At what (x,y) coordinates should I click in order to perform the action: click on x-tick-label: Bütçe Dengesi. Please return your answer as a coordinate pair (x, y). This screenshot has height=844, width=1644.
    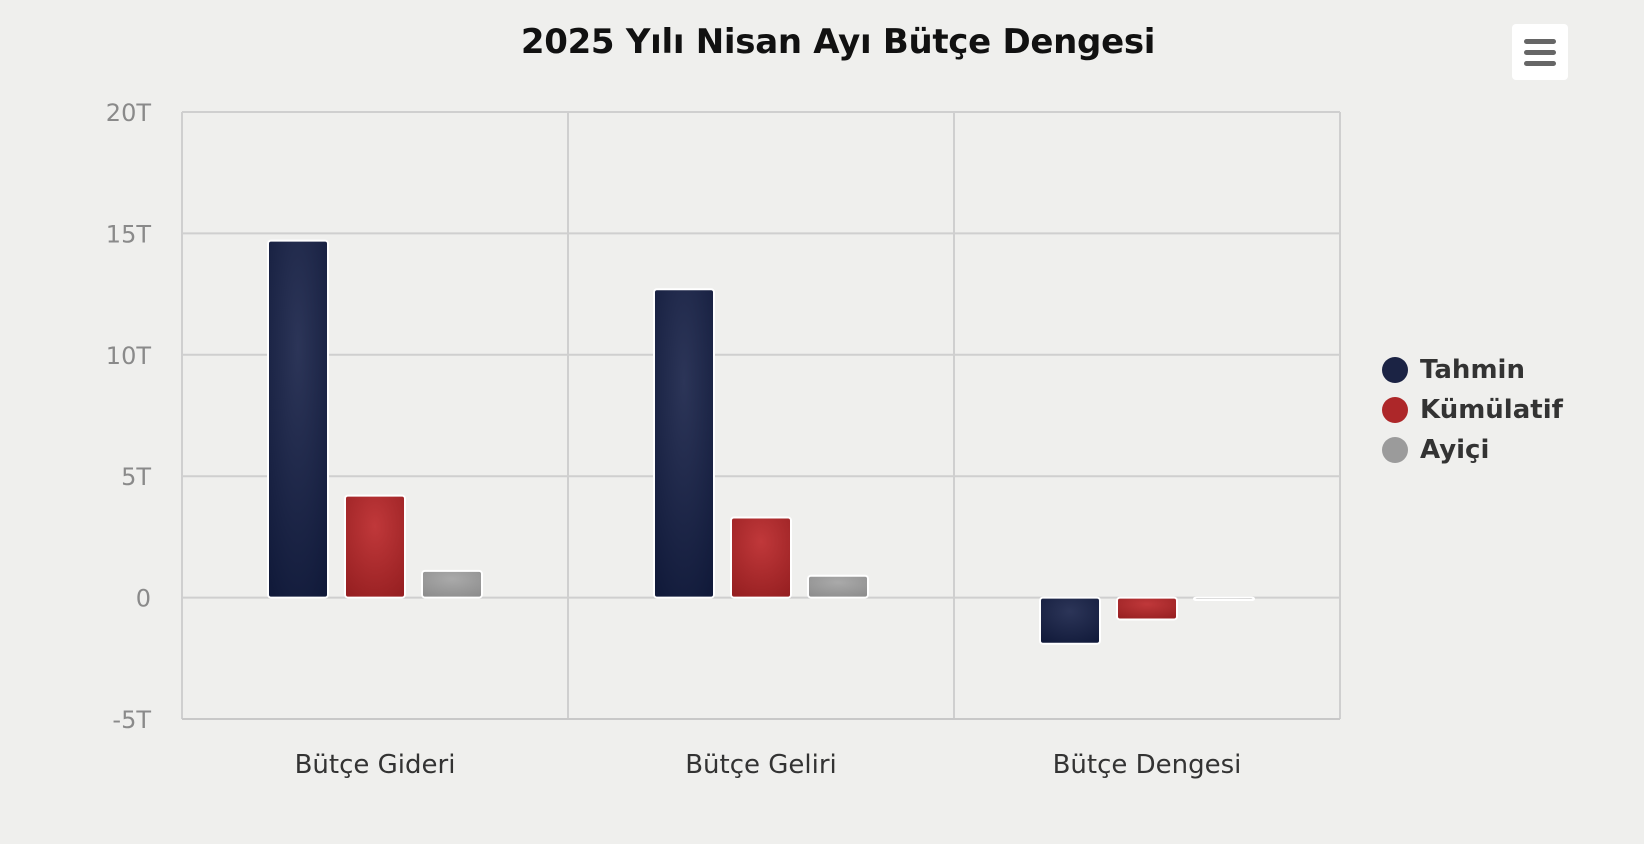
    Looking at the image, I should click on (1147, 765).